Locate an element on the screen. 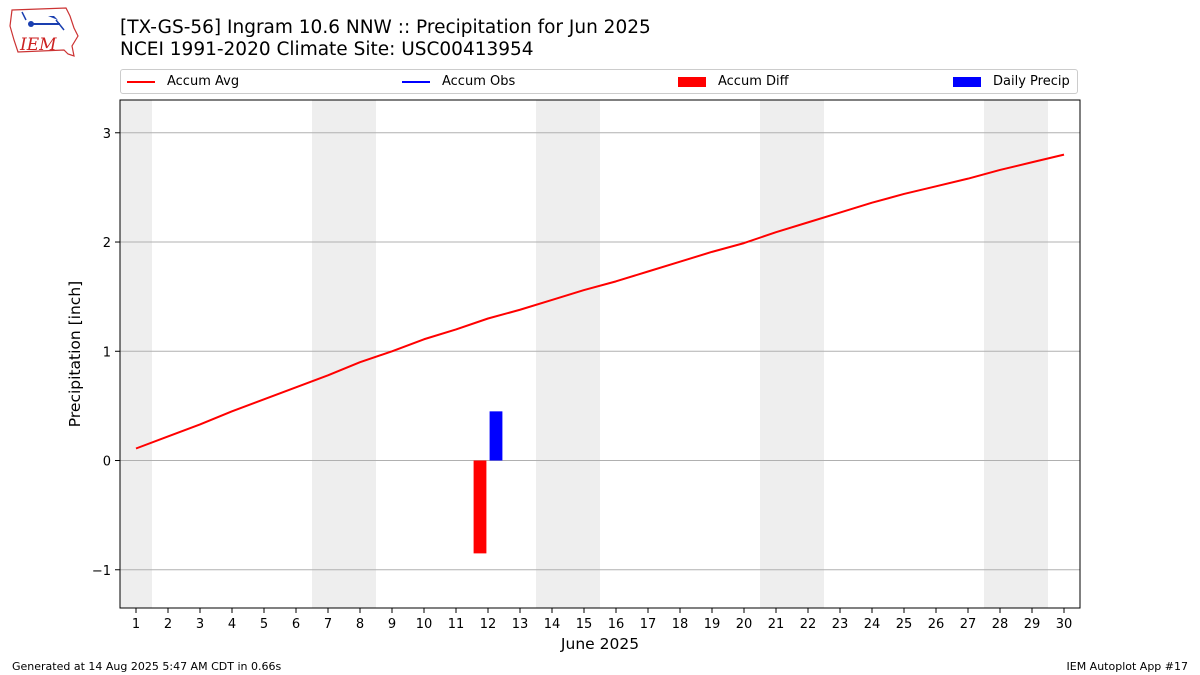 The width and height of the screenshot is (1200, 675). xtick-label-10: 11 is located at coordinates (456, 624).